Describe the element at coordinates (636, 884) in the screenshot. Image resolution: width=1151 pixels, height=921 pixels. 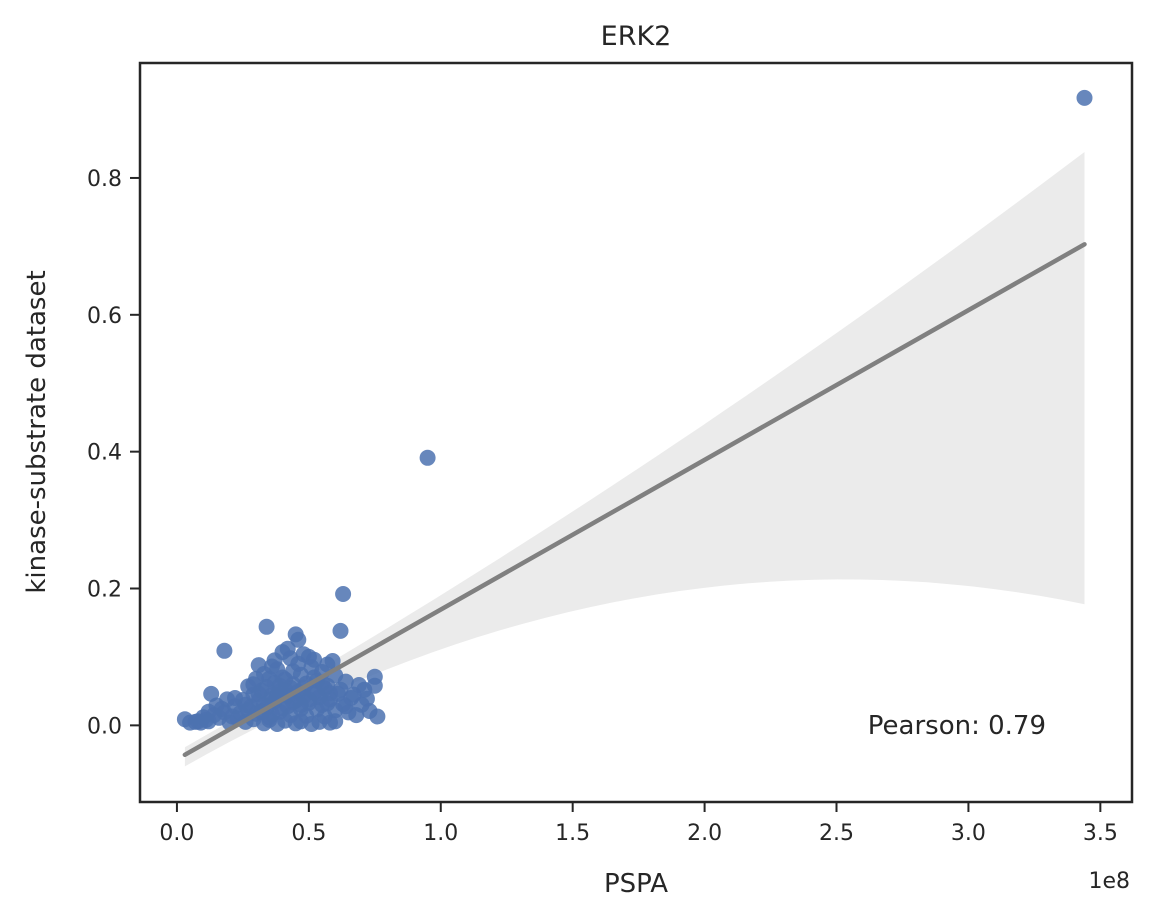
I see `x-axis-label: PSPA` at that location.